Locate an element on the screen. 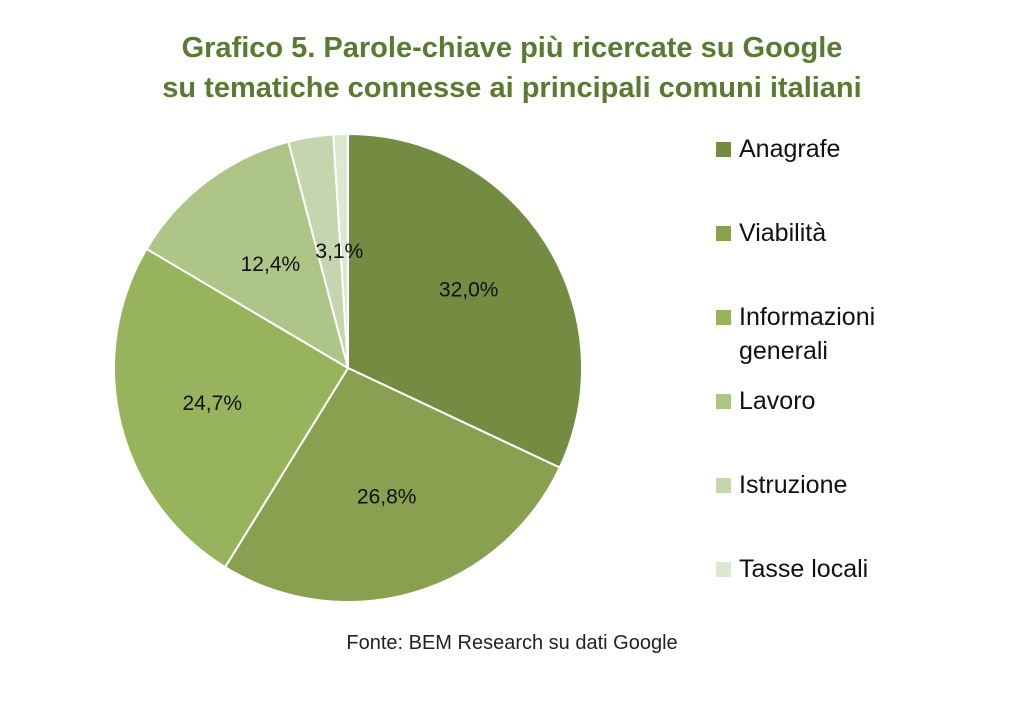  pie-label-lavoro: 12,4% is located at coordinates (271, 264).